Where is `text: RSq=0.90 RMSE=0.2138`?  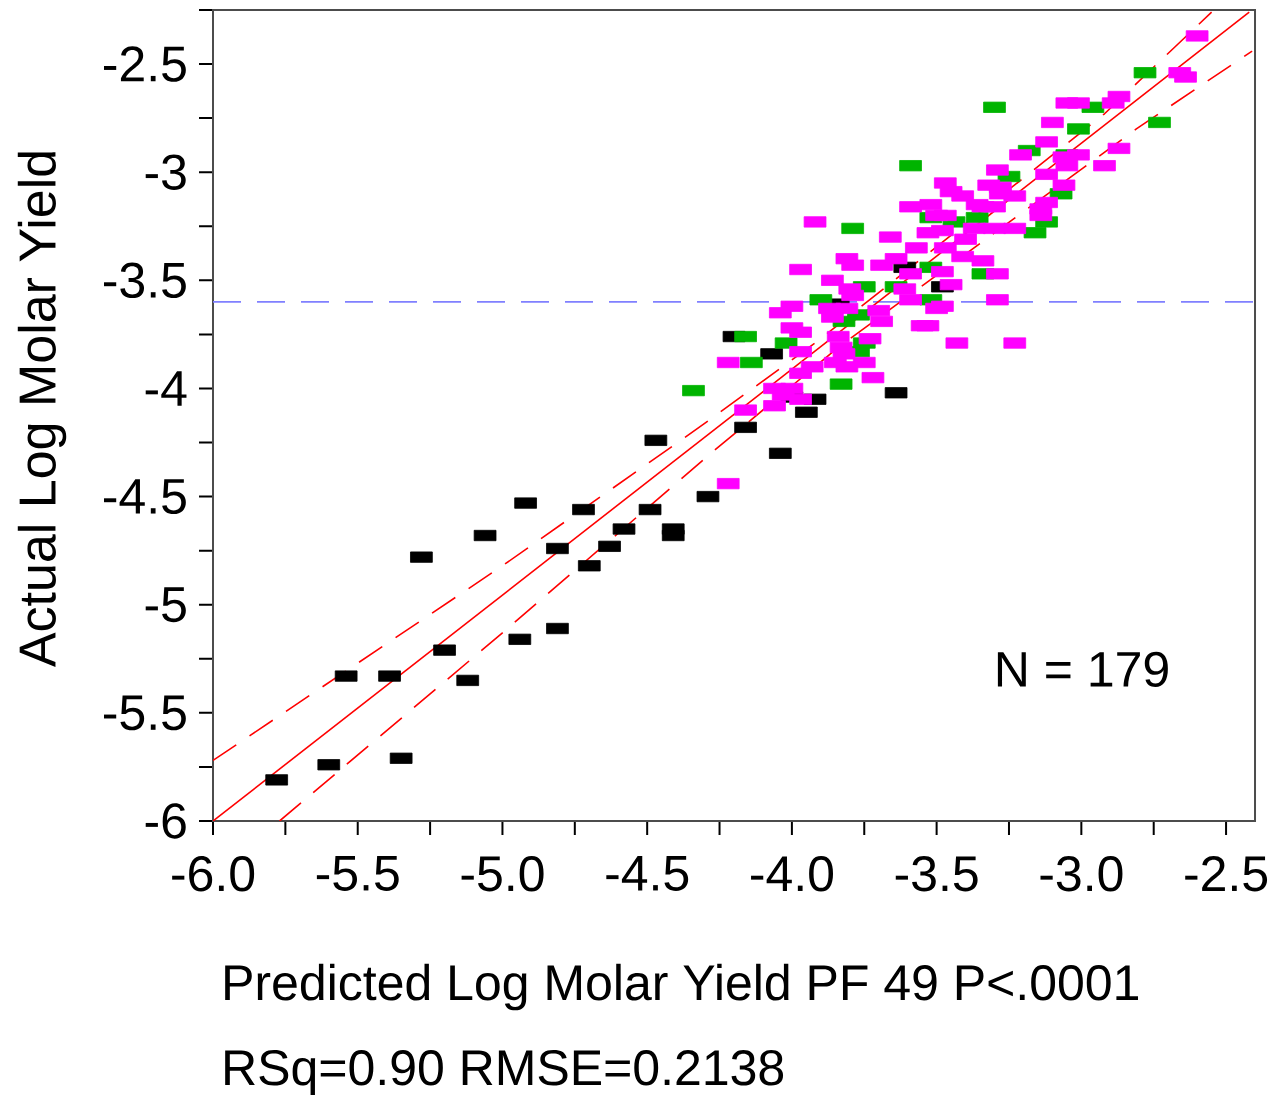
text: RSq=0.90 RMSE=0.2138 is located at coordinates (504, 1072).